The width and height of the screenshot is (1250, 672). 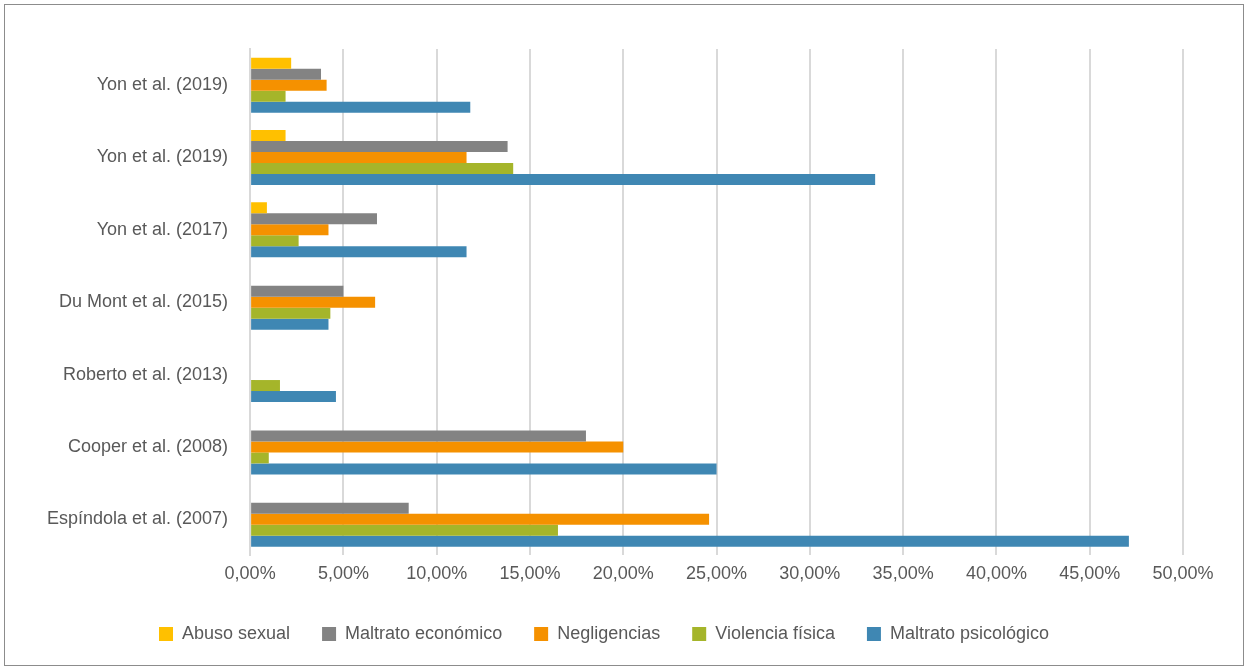 I want to click on legend-label: Abuso sexual, so click(x=236, y=632).